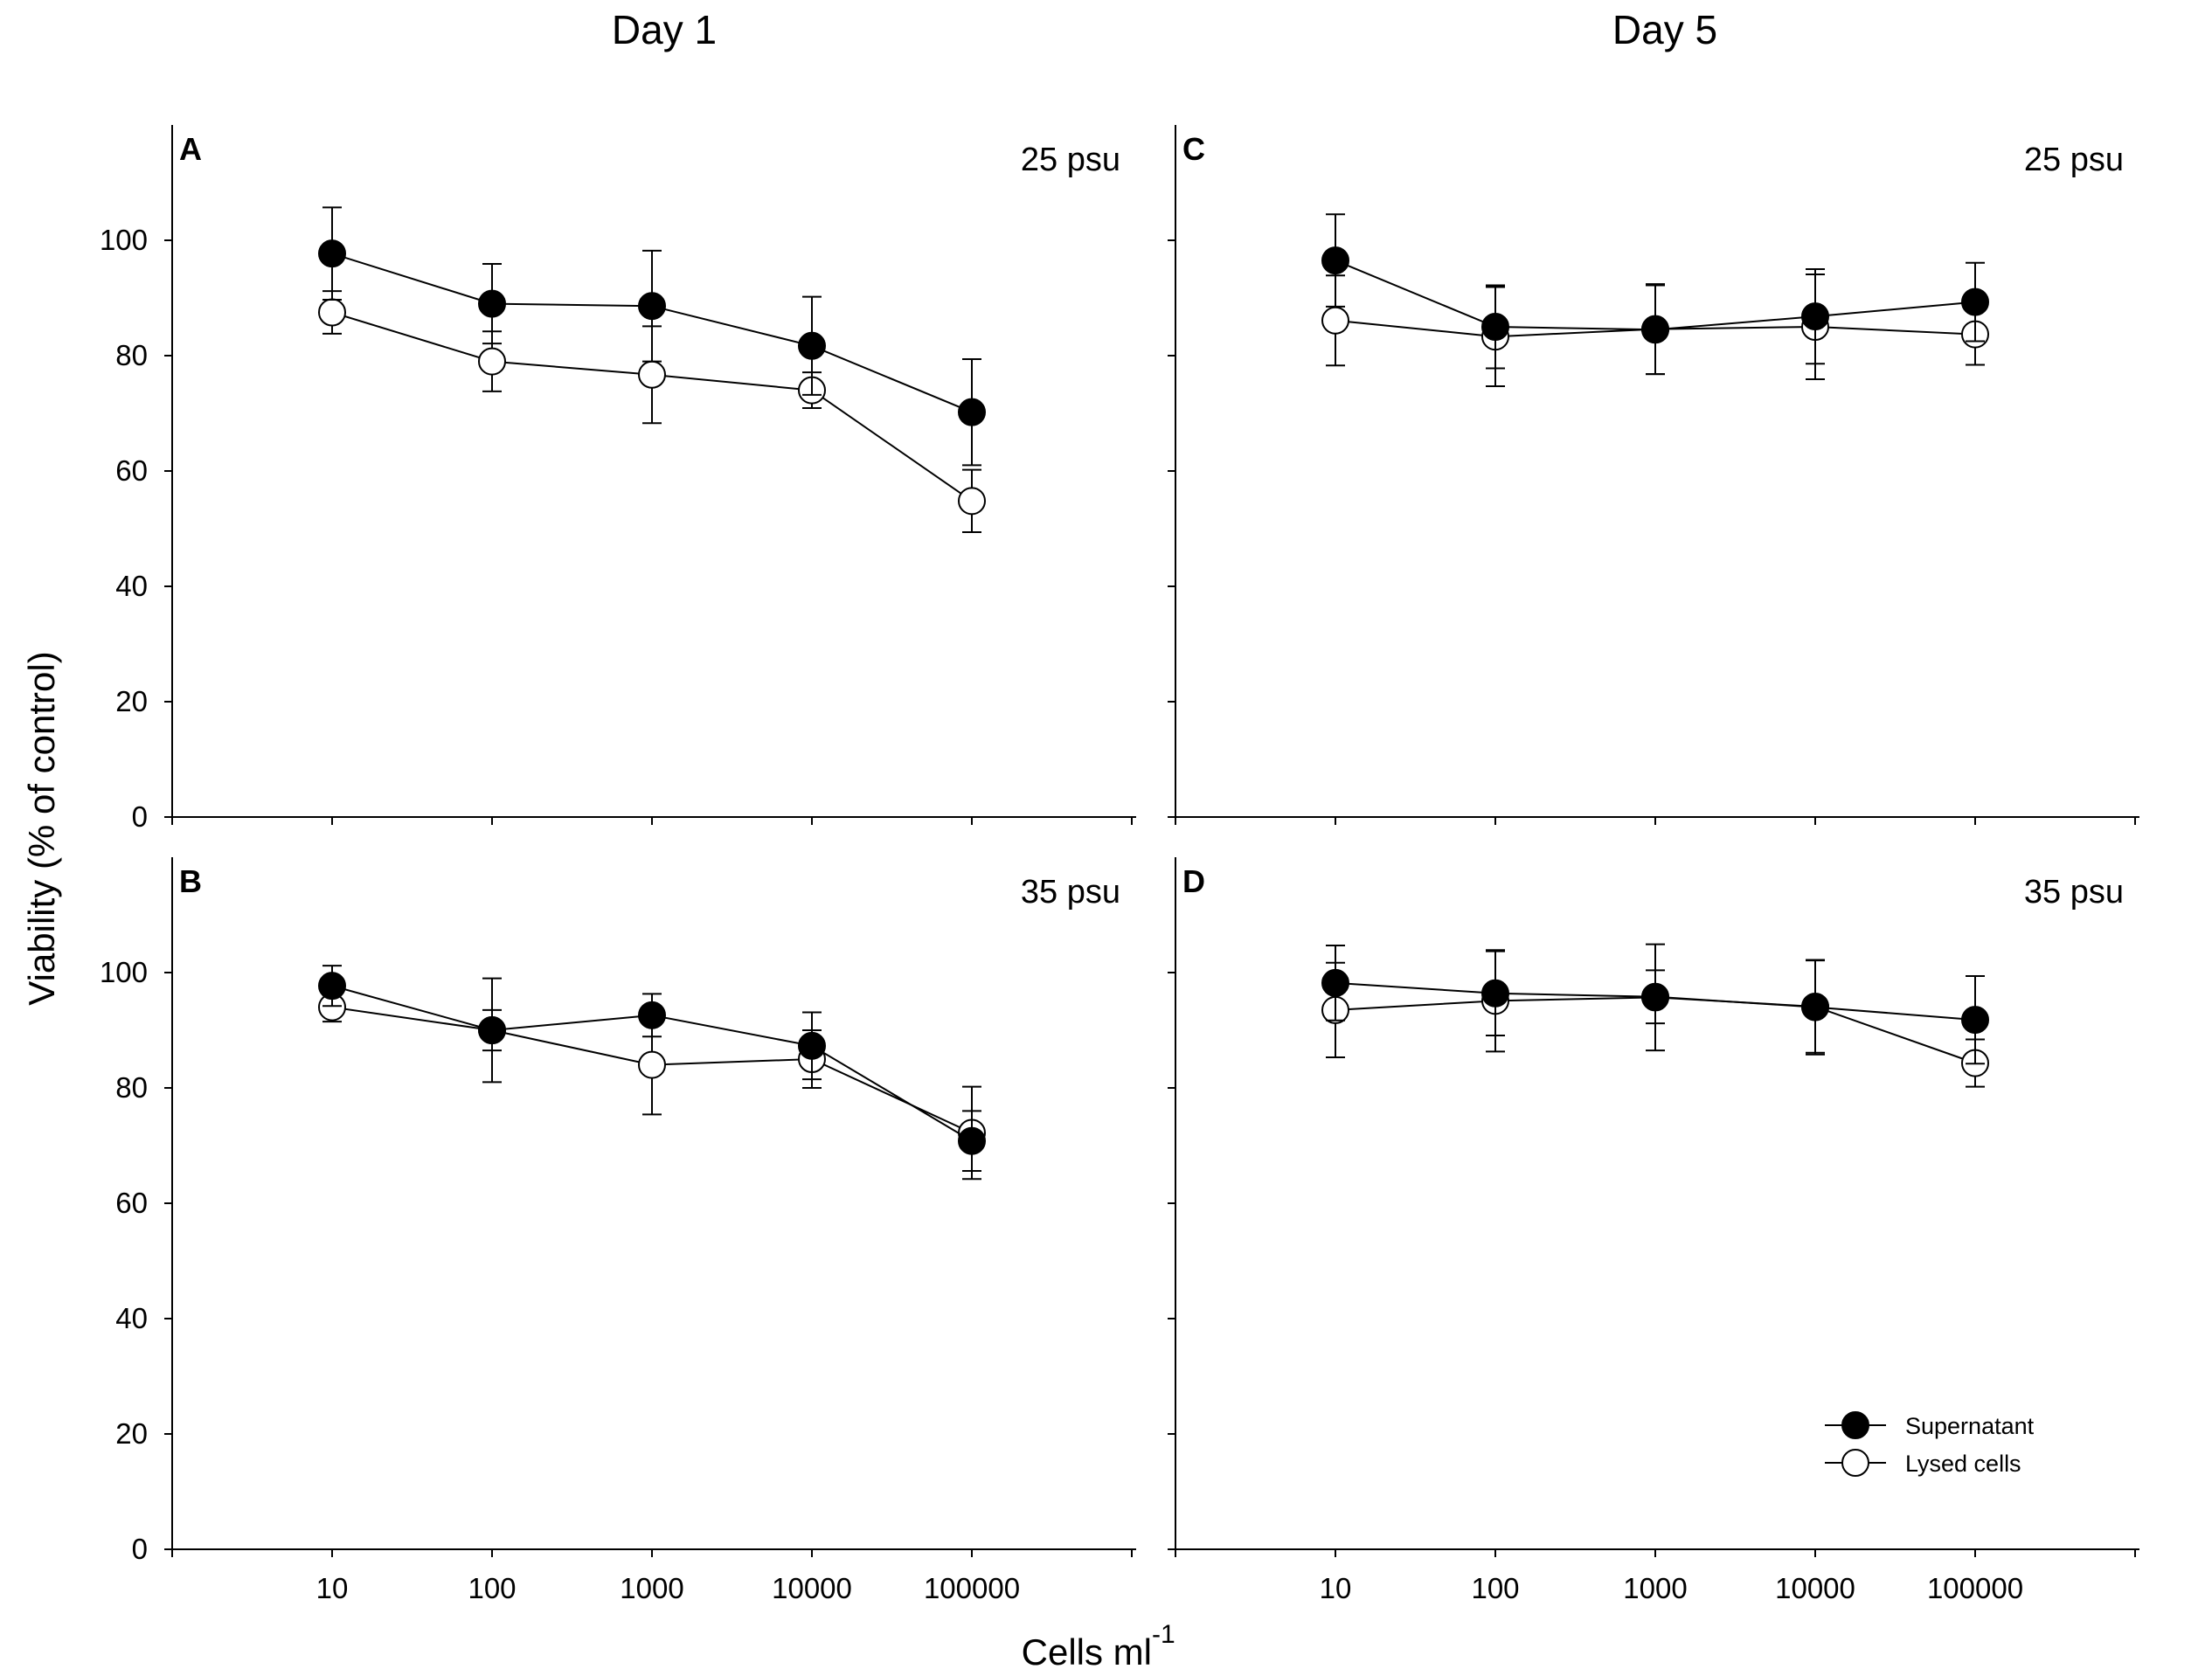  Describe the element at coordinates (131, 586) in the screenshot. I see `panel-a-y-tick-label: 40` at that location.